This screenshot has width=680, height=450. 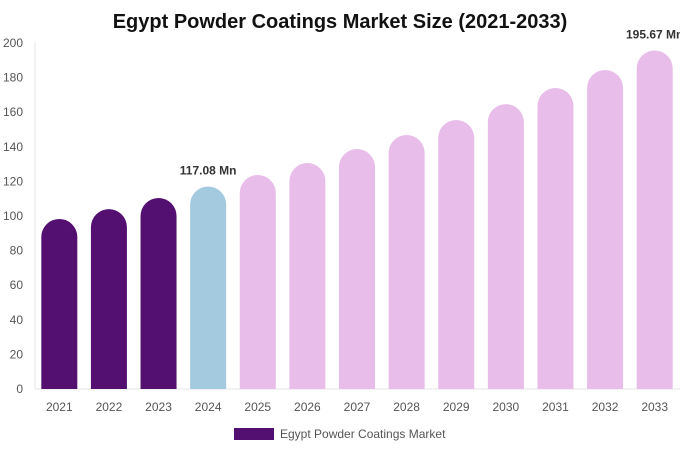 What do you see at coordinates (13, 147) in the screenshot?
I see `y-tick-label: 140` at bounding box center [13, 147].